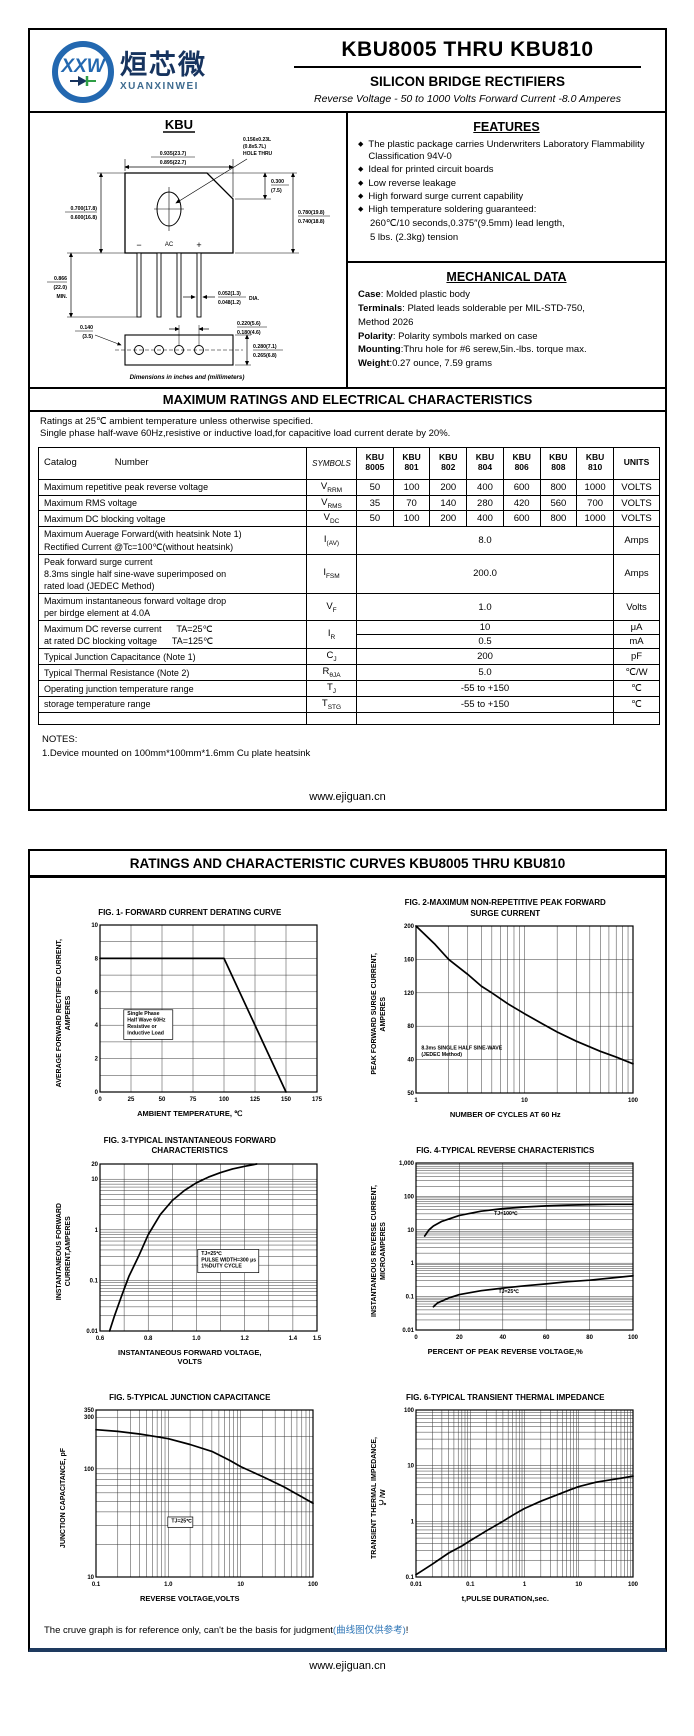 The height and width of the screenshot is (1736, 694). I want to click on y-tick-label: 160, so click(408, 961).